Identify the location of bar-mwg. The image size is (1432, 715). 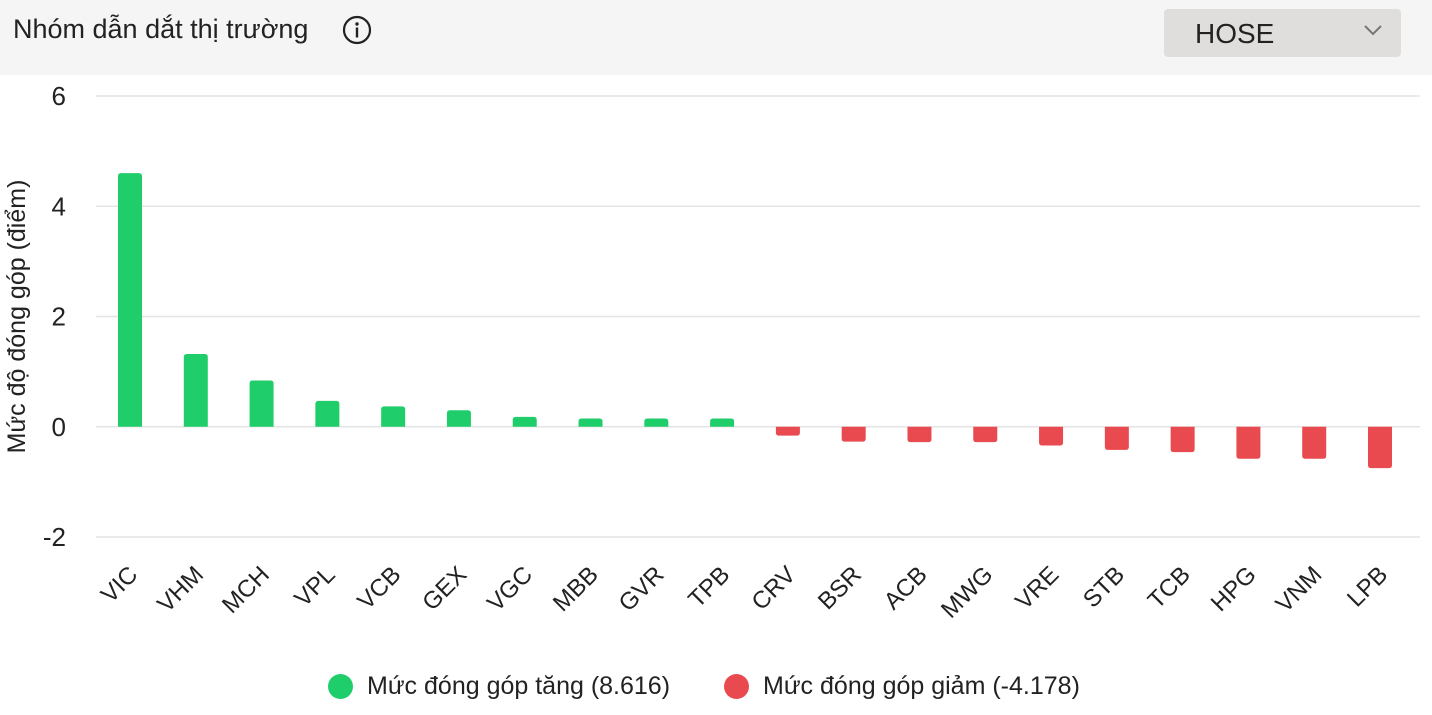
(985, 434).